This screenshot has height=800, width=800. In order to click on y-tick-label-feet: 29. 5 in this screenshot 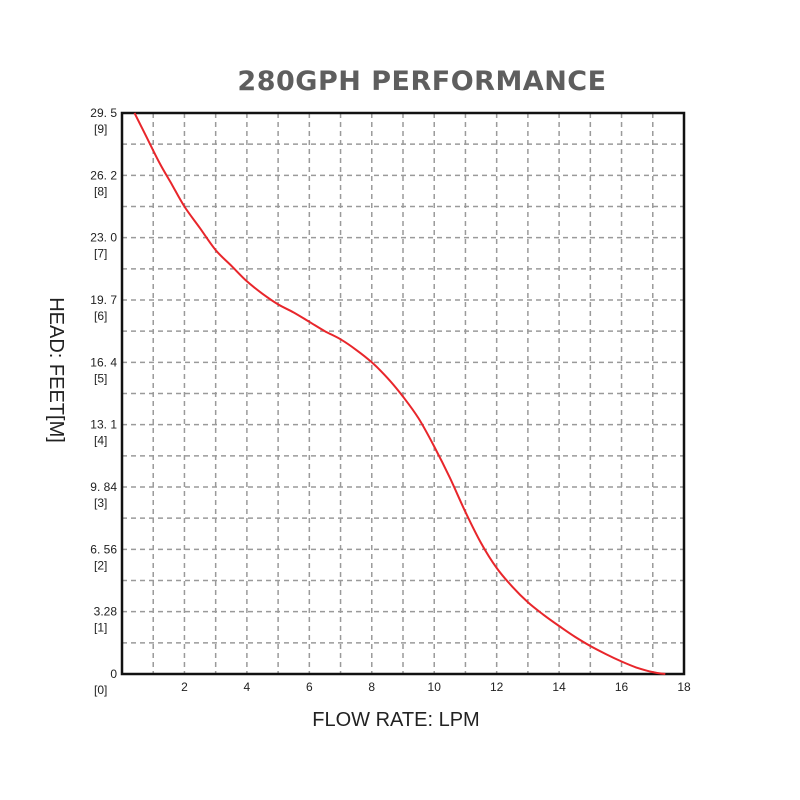, I will do `click(103, 113)`.